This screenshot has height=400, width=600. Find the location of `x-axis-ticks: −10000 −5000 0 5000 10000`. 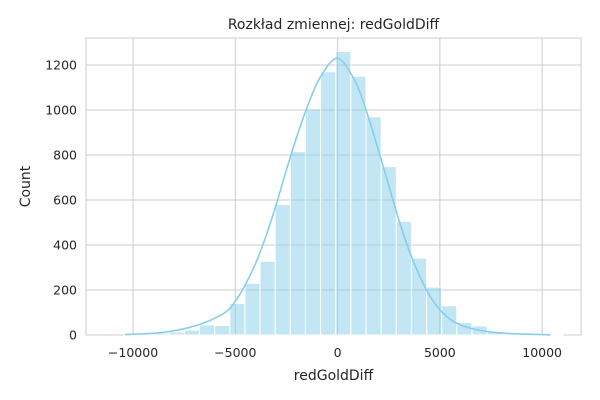

x-axis-ticks: −10000 −5000 0 5000 10000 is located at coordinates (335, 352).